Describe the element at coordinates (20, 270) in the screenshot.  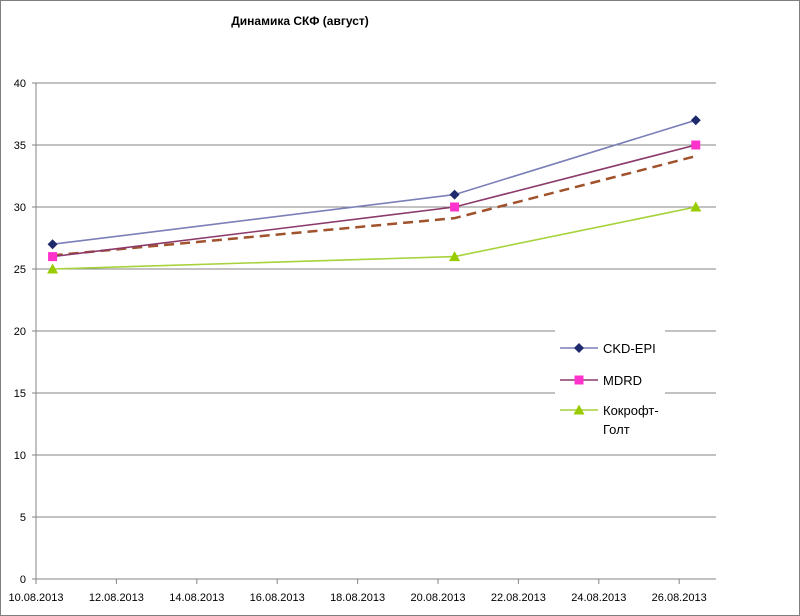
I see `y-tick-label: 25` at that location.